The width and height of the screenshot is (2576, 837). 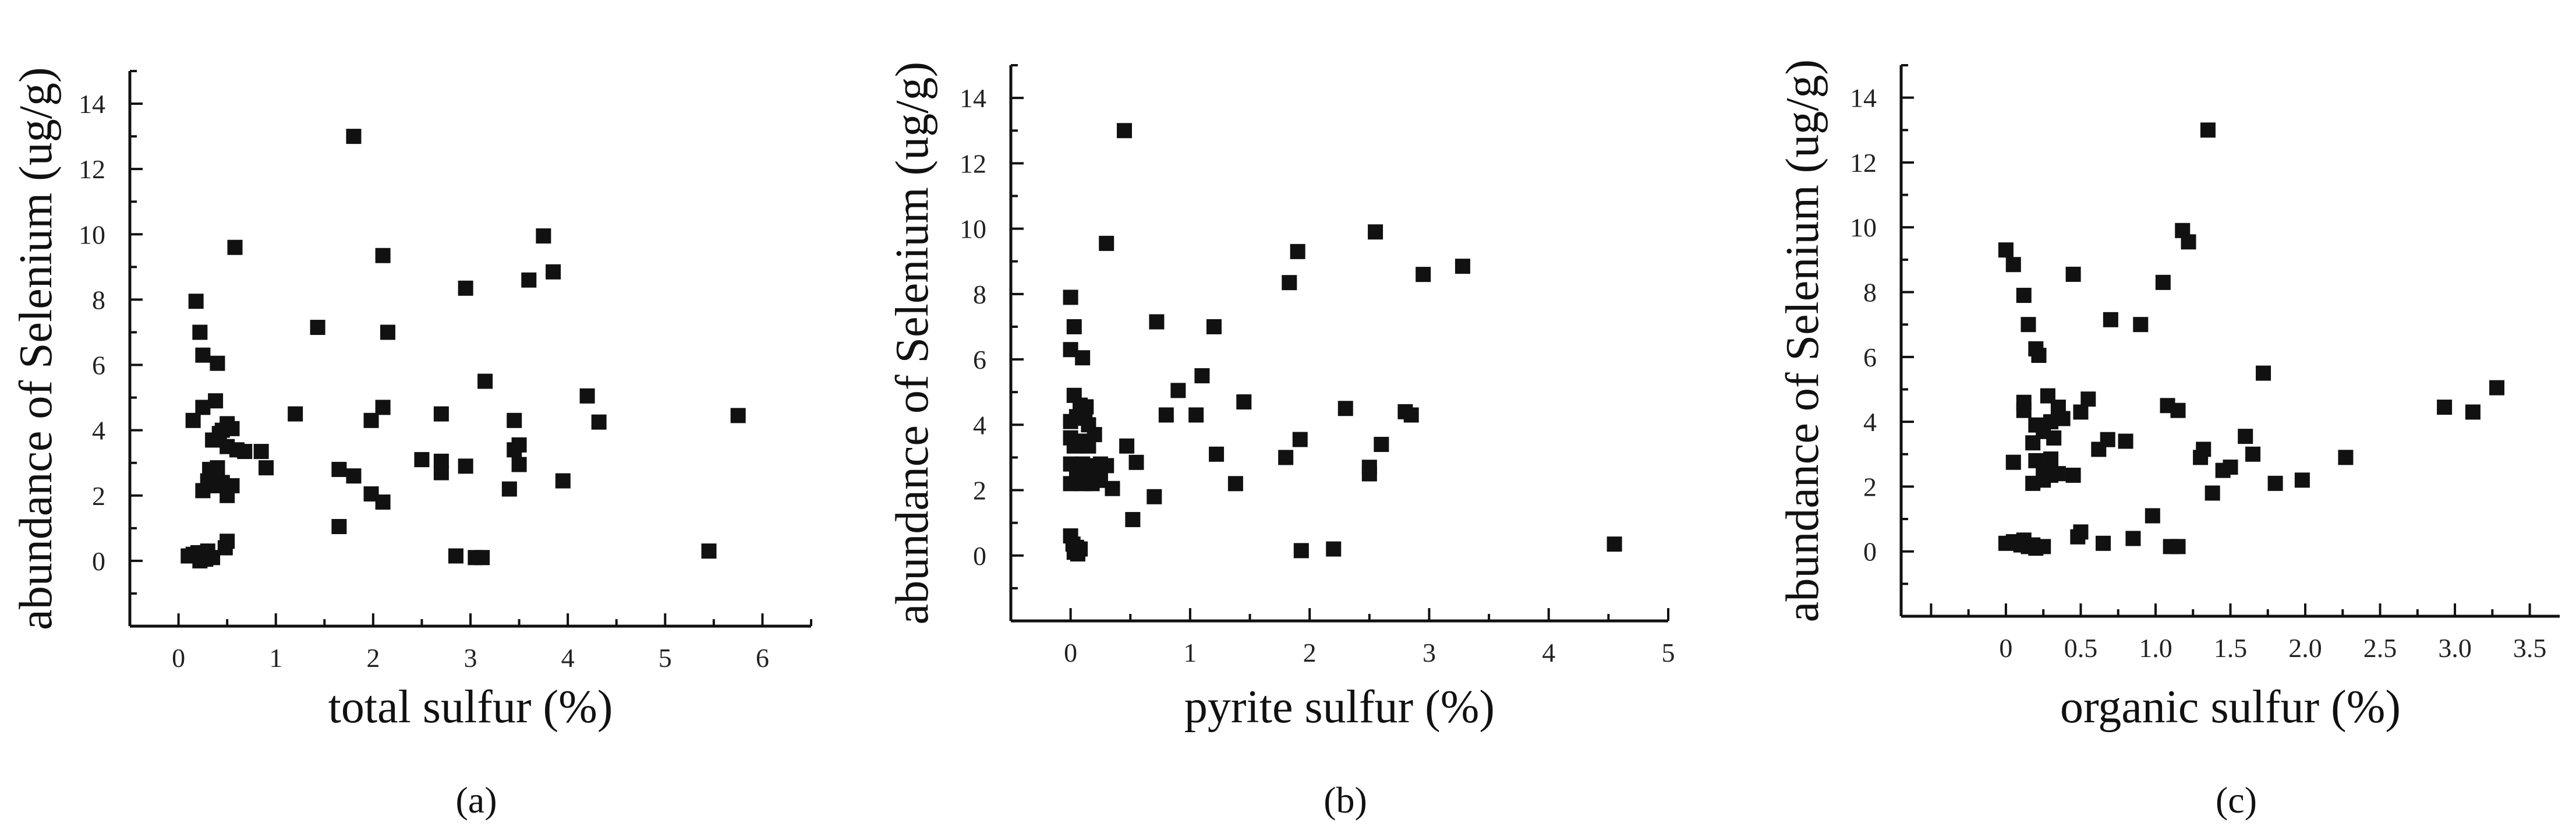 I want to click on x-tick-label: 0.5, so click(x=2081, y=648).